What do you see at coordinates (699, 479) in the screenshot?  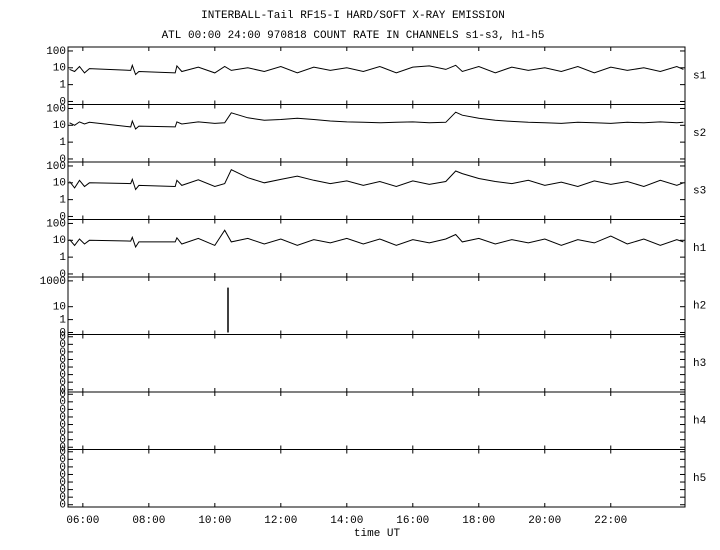 I see `panel-label: h5` at bounding box center [699, 479].